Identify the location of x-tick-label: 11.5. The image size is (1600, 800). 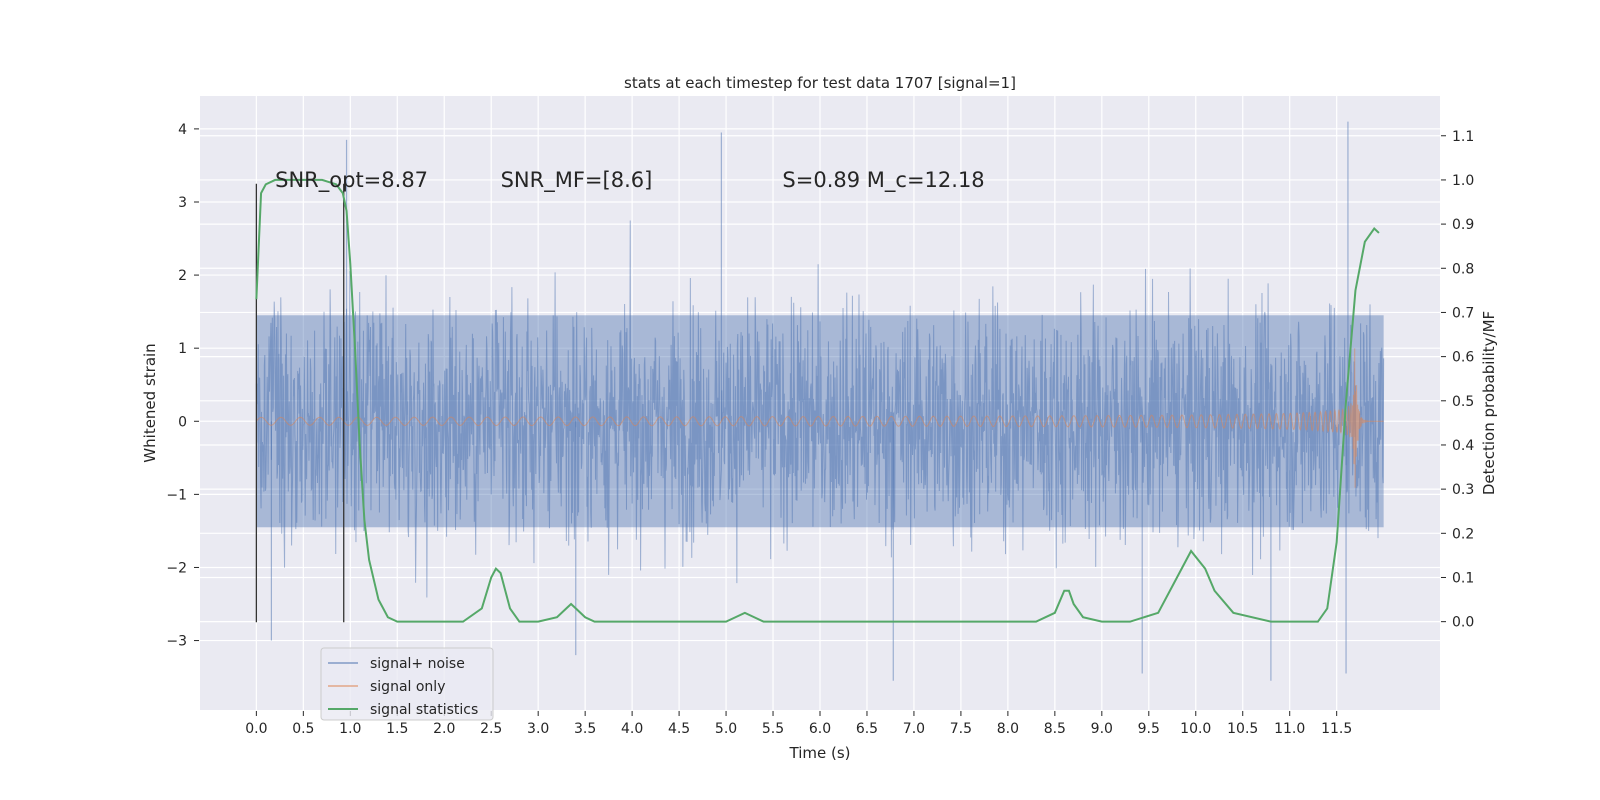
(1336, 729).